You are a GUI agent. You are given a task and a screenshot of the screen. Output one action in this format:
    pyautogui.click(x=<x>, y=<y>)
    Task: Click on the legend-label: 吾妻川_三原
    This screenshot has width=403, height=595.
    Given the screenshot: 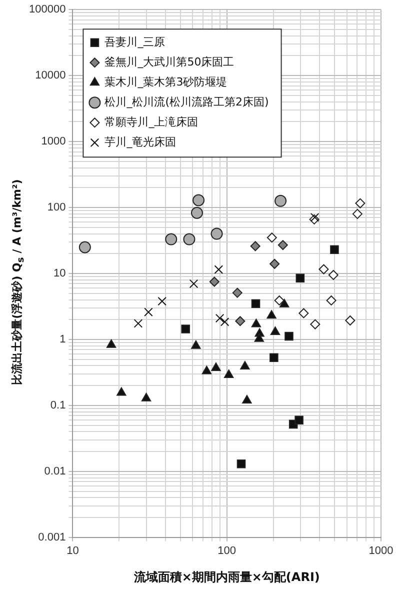 What is the action you would take?
    pyautogui.click(x=135, y=41)
    